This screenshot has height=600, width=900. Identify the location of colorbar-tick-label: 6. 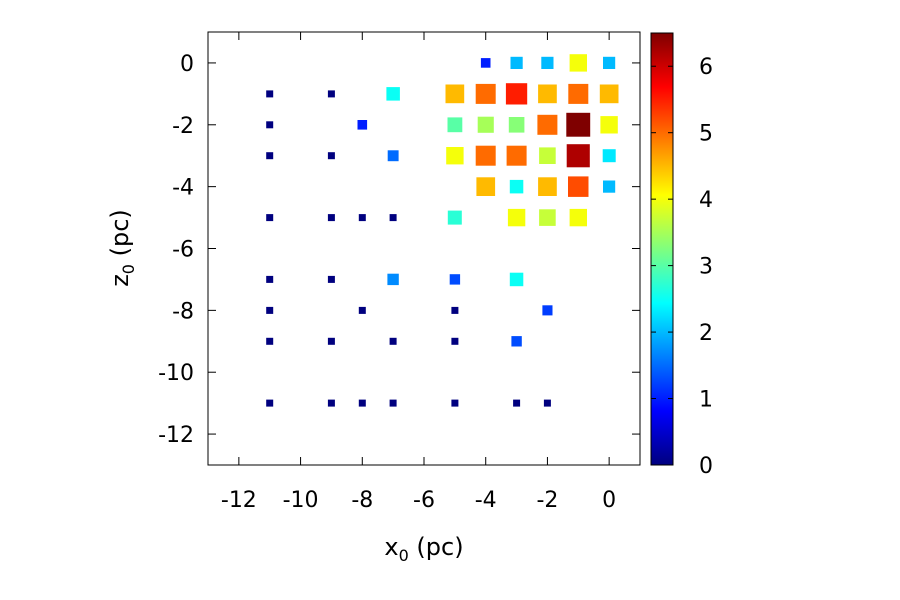
(706, 67).